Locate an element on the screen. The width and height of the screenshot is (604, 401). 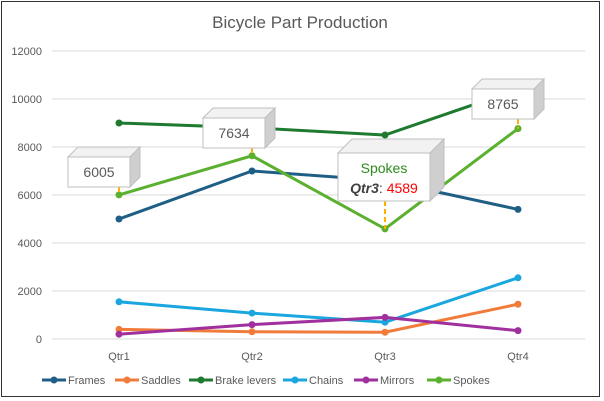
legend-item: Chains is located at coordinates (313, 381).